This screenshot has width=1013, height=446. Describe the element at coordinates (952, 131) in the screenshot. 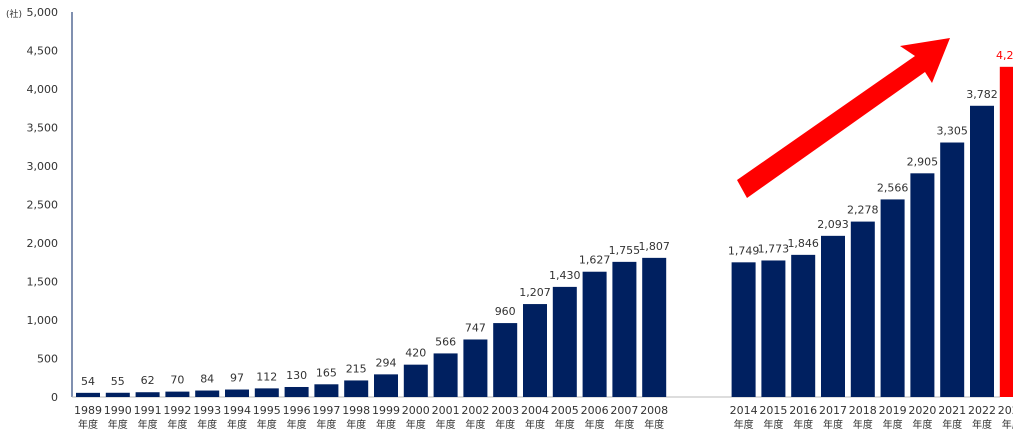

I see `data-label: 3,305` at that location.